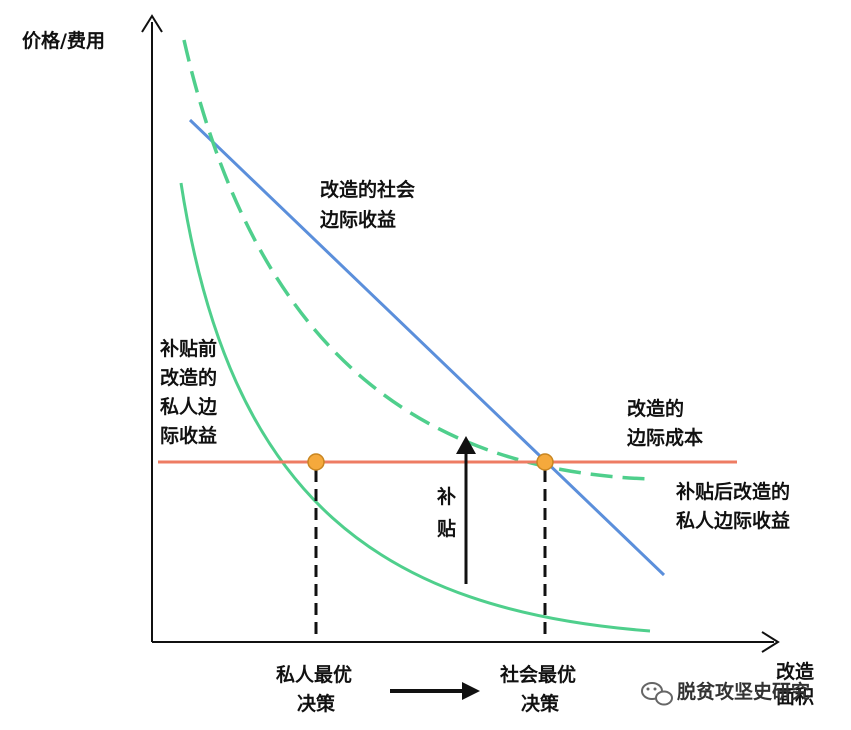 The height and width of the screenshot is (730, 851). Describe the element at coordinates (63, 40) in the screenshot. I see `y-axis-label: 价格/费用` at that location.